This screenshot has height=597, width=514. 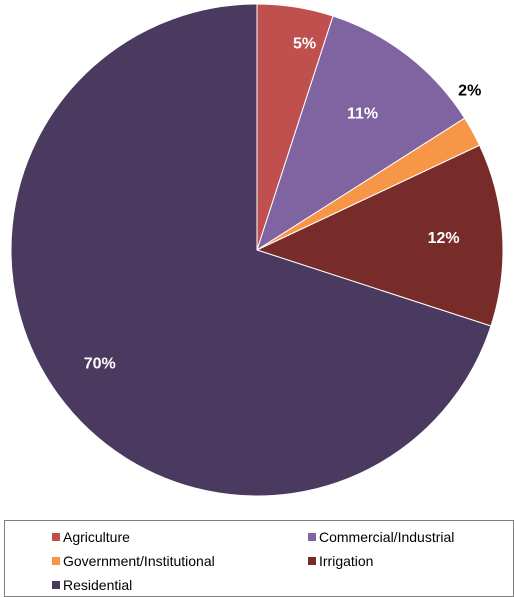 What do you see at coordinates (469, 90) in the screenshot?
I see `slice-label-government-institutional: 2%` at bounding box center [469, 90].